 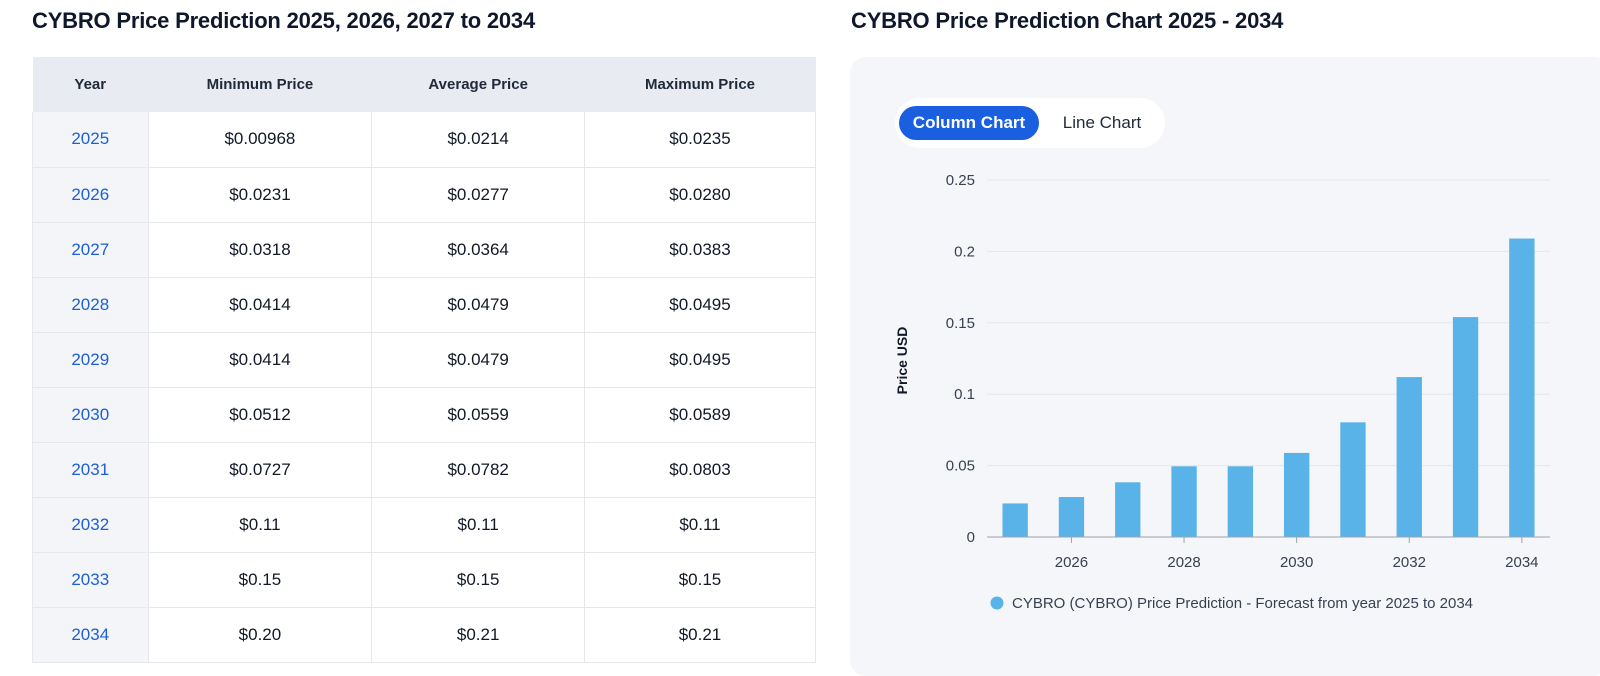 What do you see at coordinates (1071, 562) in the screenshot?
I see `x-tick-label: 2026` at bounding box center [1071, 562].